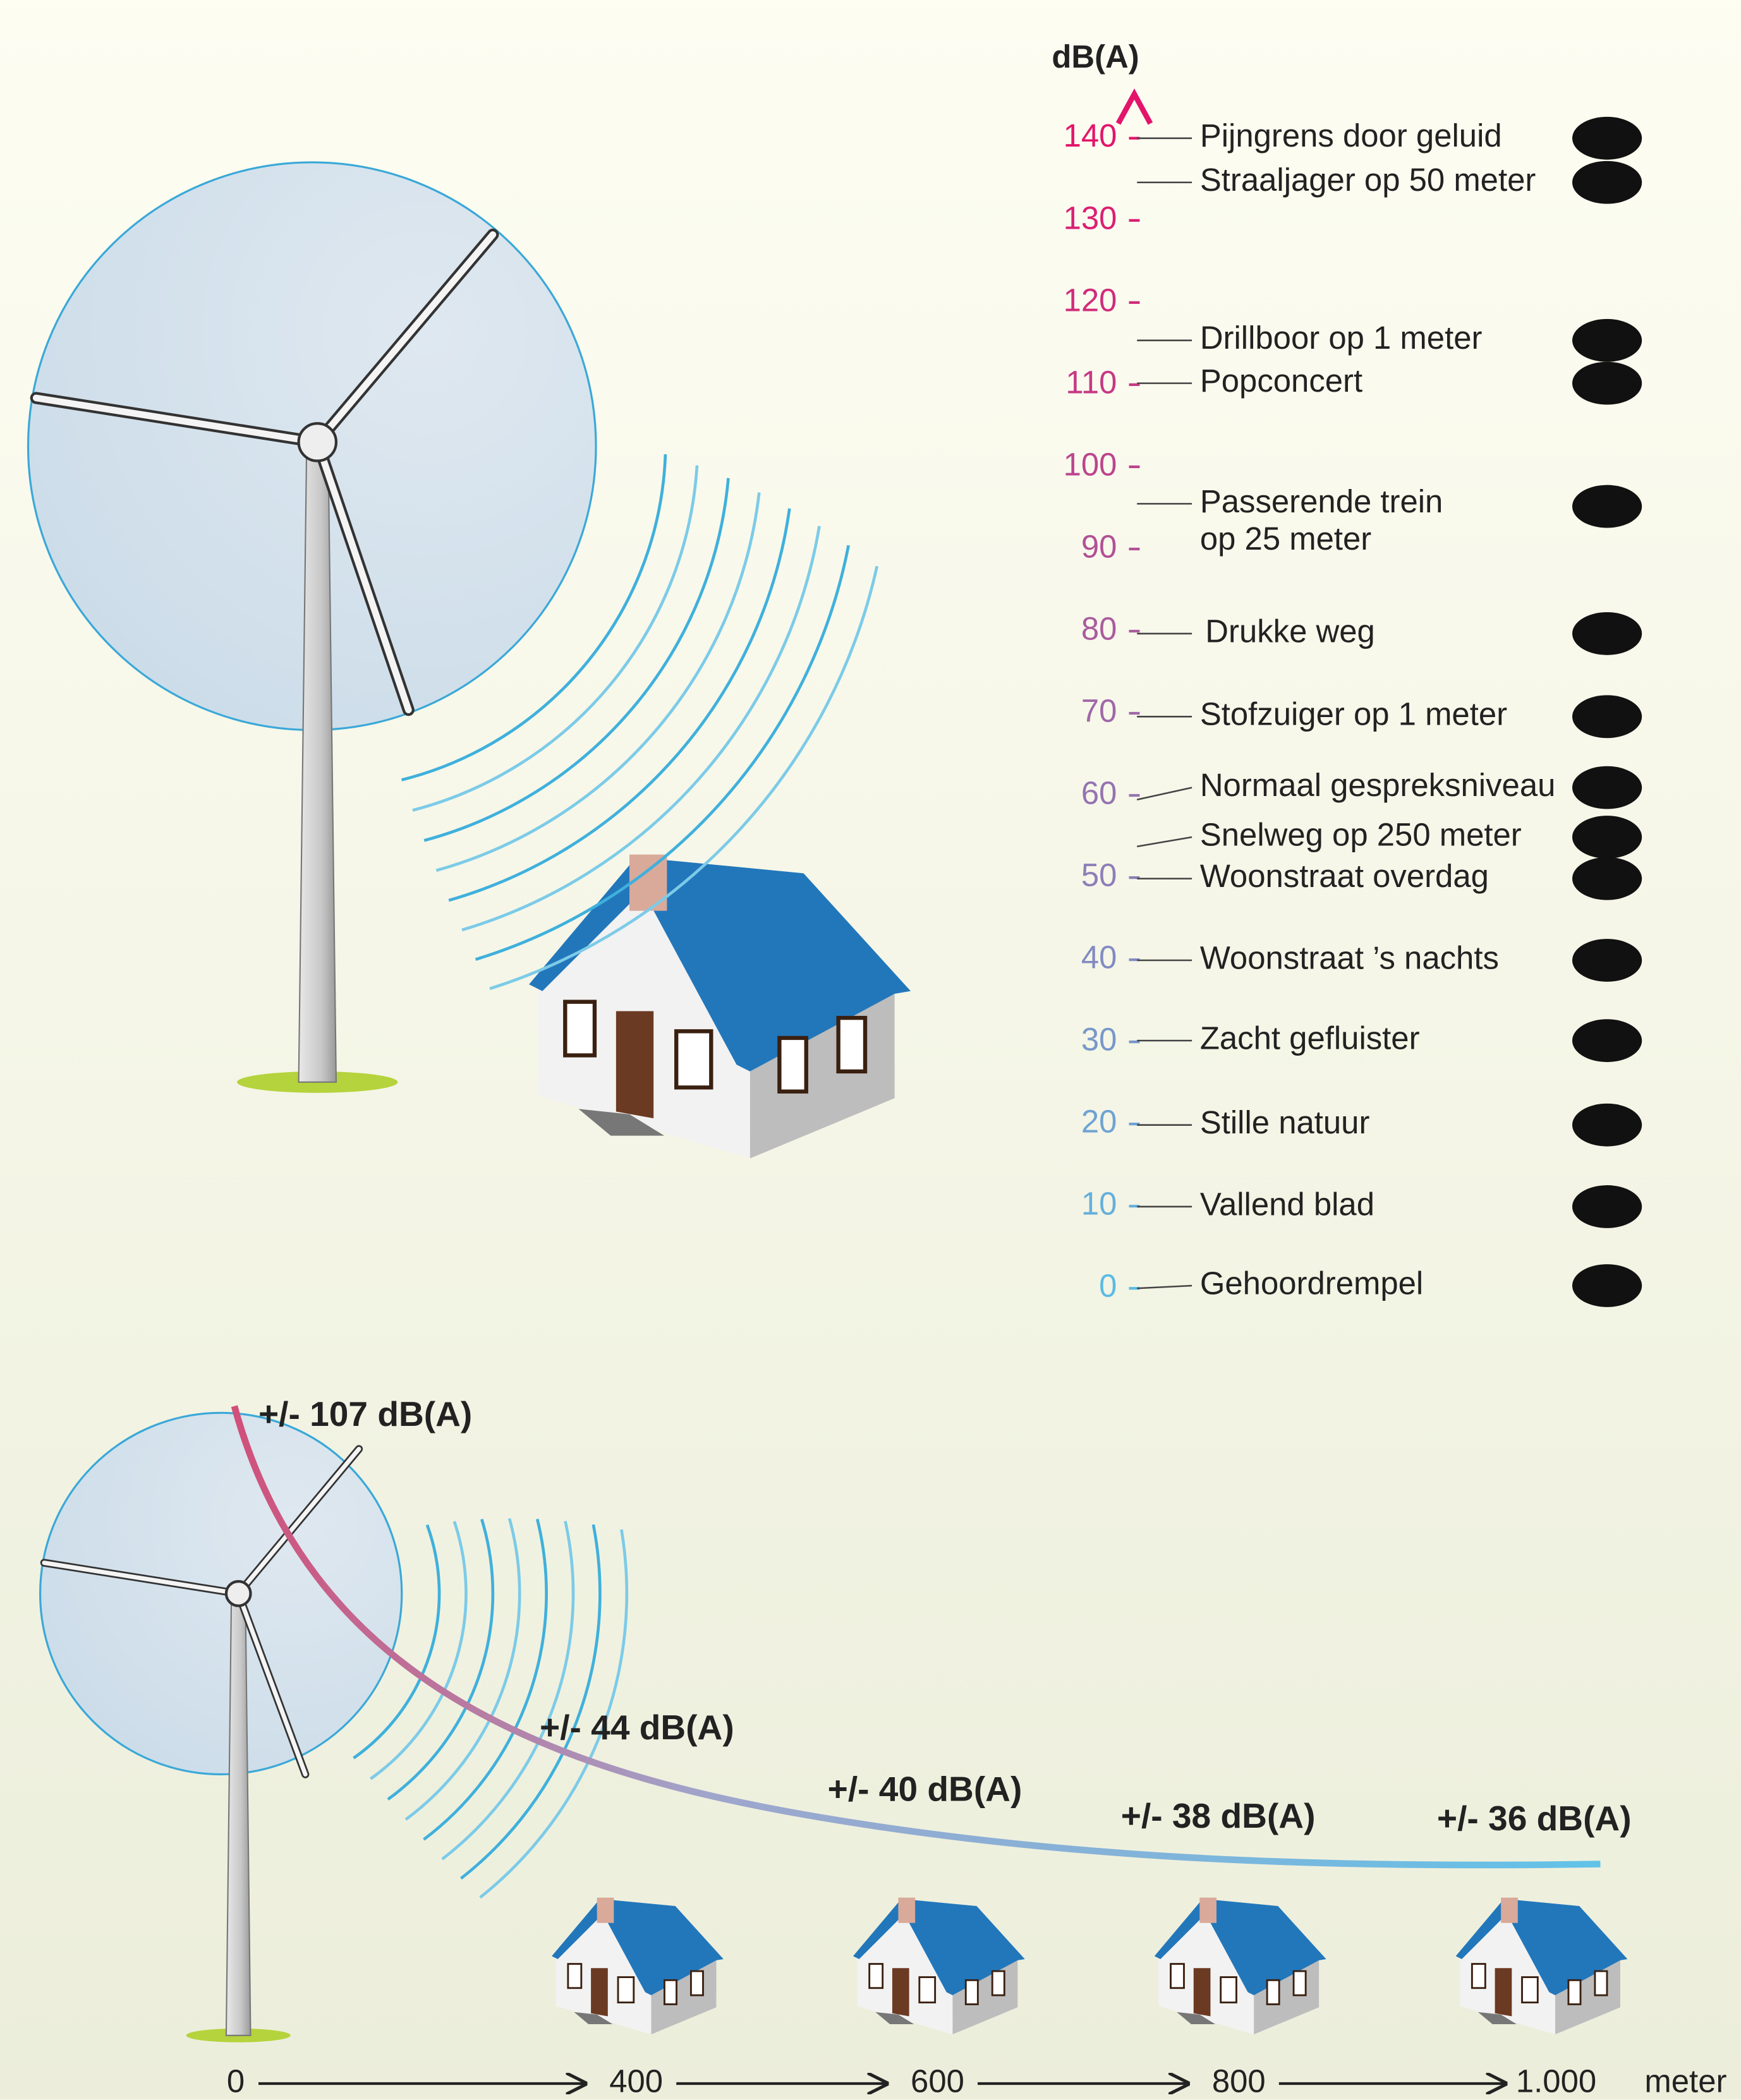  I want to click on db-tick-label: 20, so click(1099, 1122).